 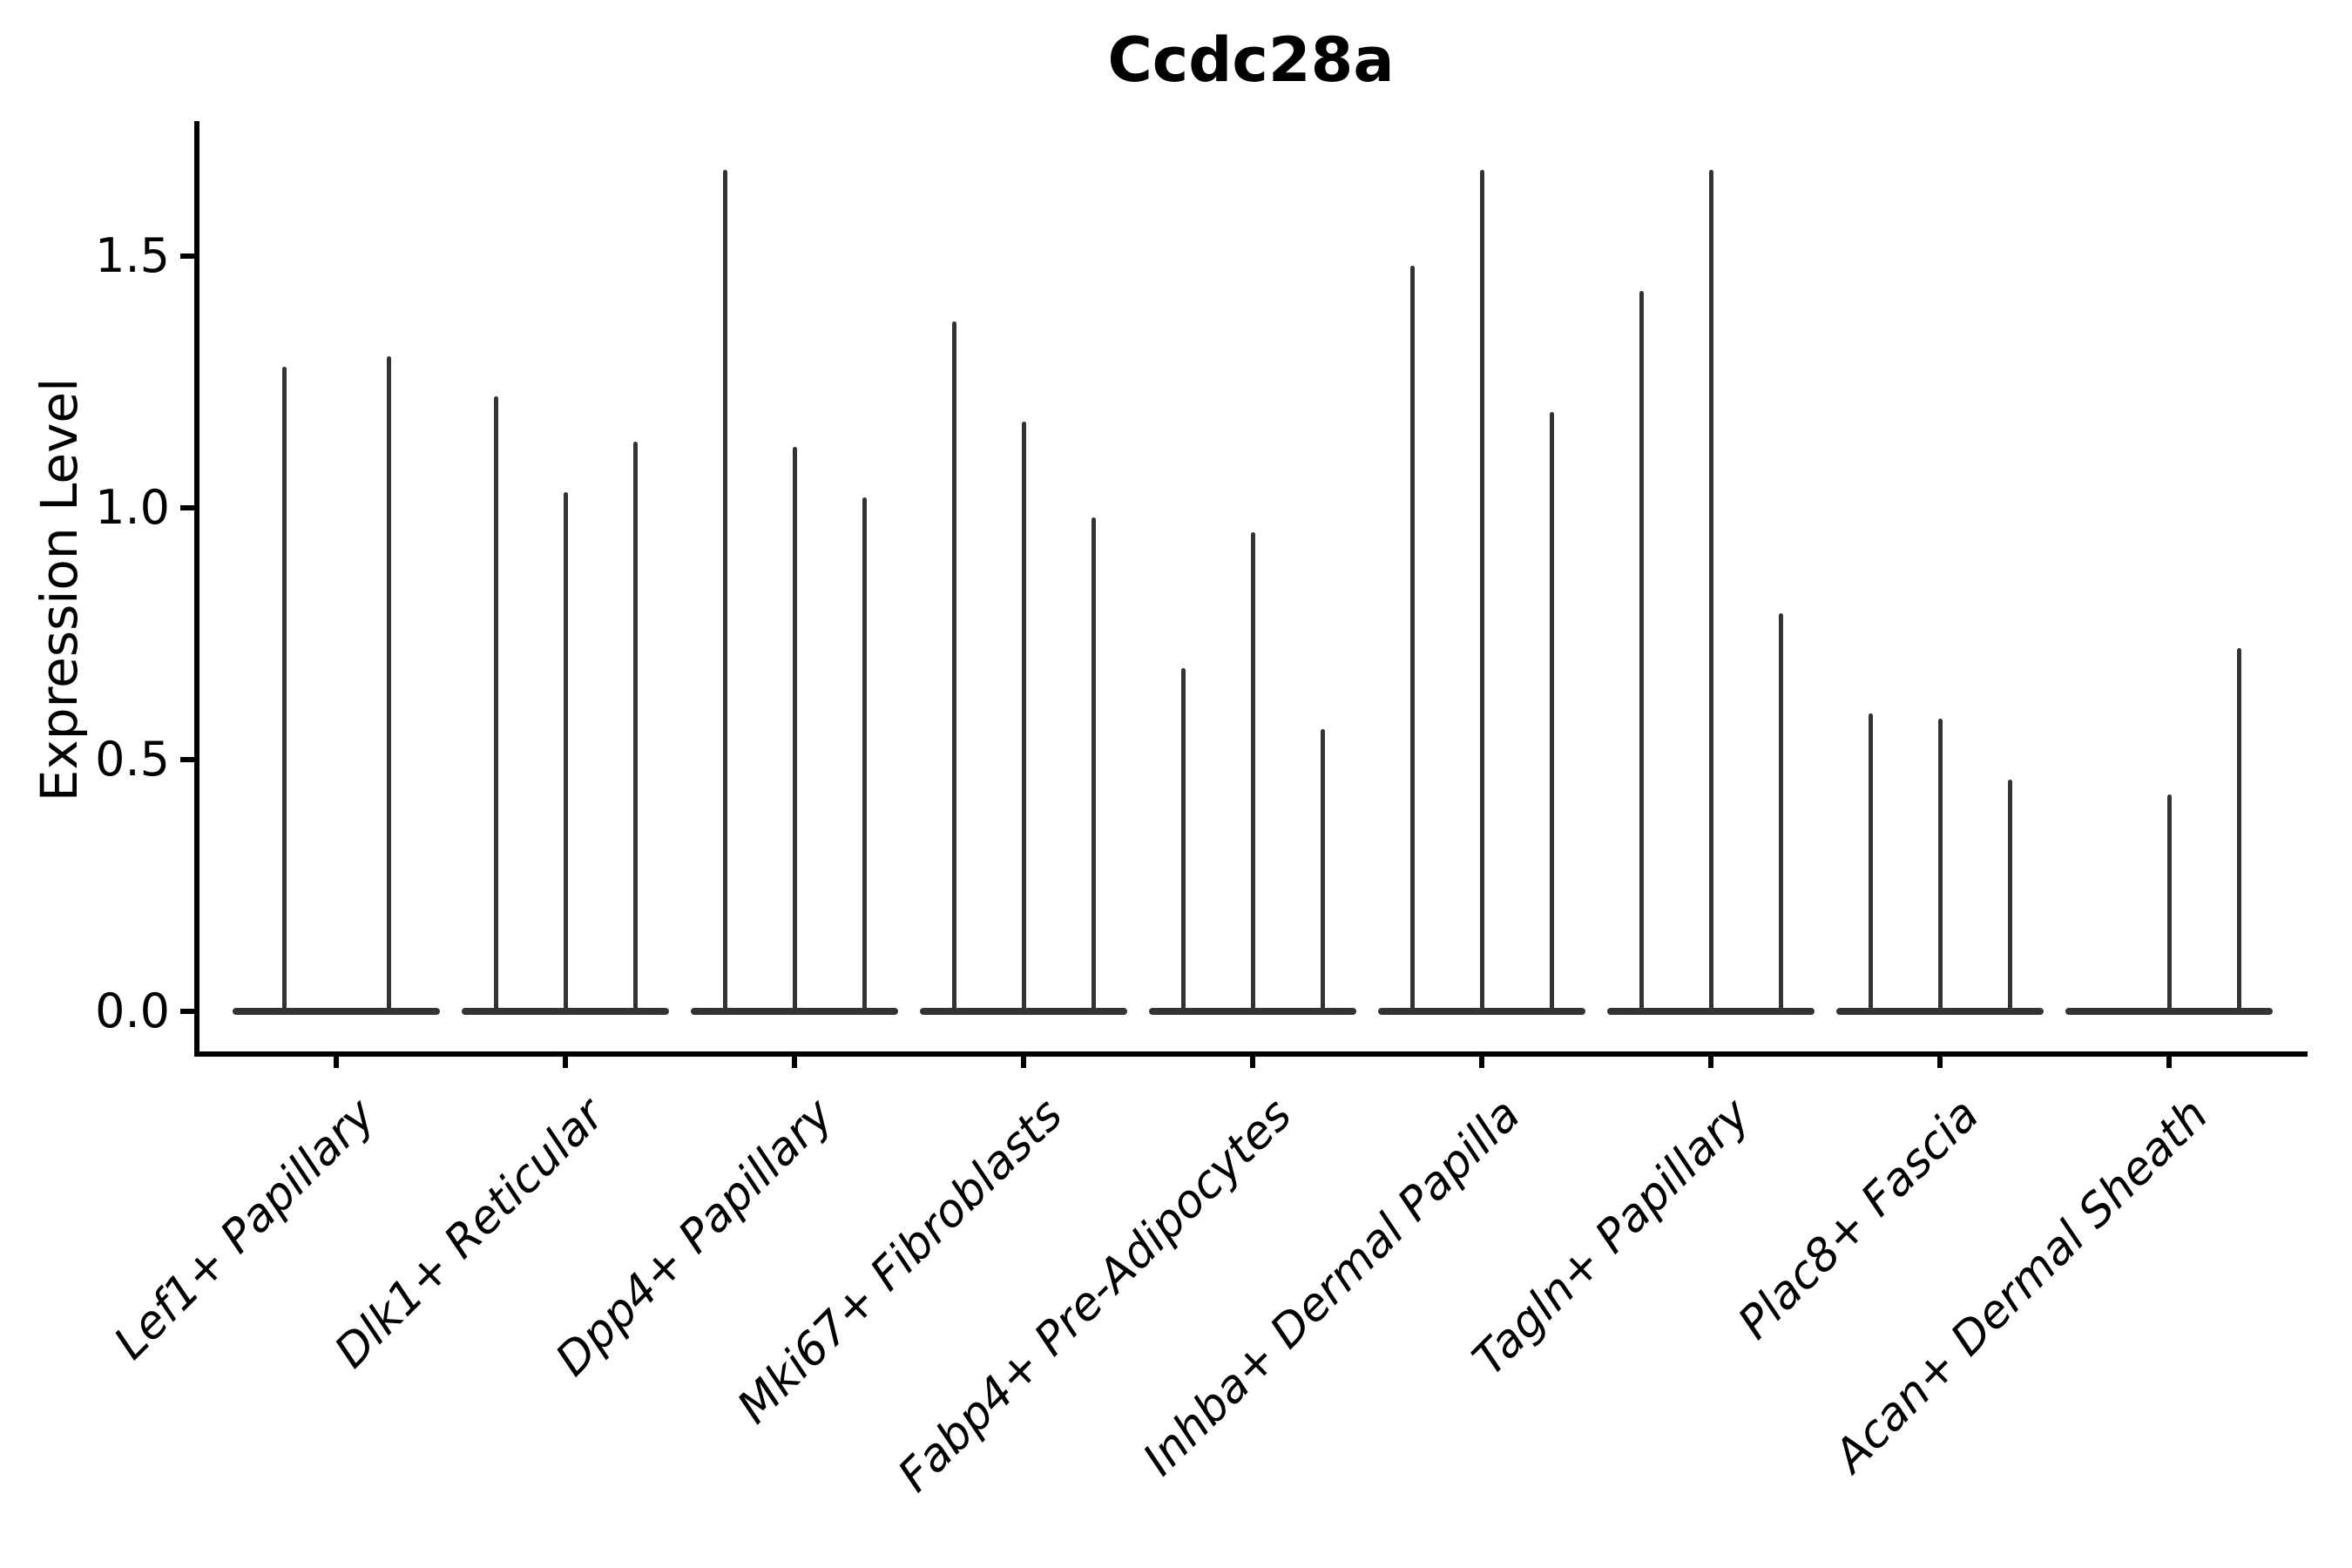 What do you see at coordinates (132, 507) in the screenshot?
I see `y-tick-label: 1.0` at bounding box center [132, 507].